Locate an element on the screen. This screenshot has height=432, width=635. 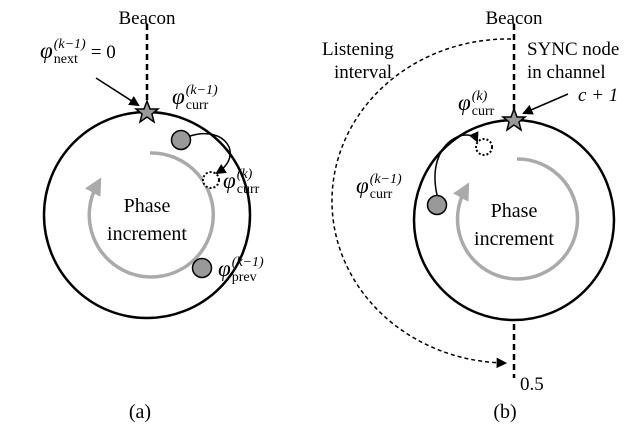
math-sub: prev is located at coordinates (244, 277).